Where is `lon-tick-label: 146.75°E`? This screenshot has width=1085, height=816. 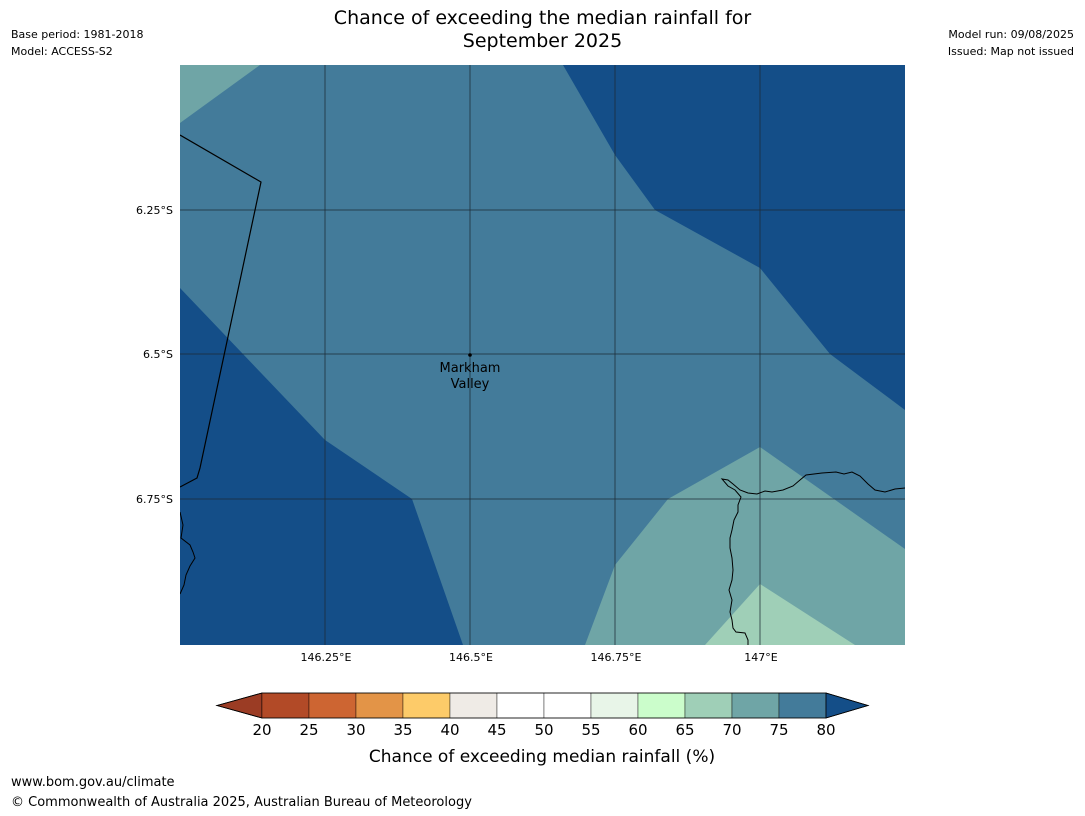
lon-tick-label: 146.75°E is located at coordinates (616, 657).